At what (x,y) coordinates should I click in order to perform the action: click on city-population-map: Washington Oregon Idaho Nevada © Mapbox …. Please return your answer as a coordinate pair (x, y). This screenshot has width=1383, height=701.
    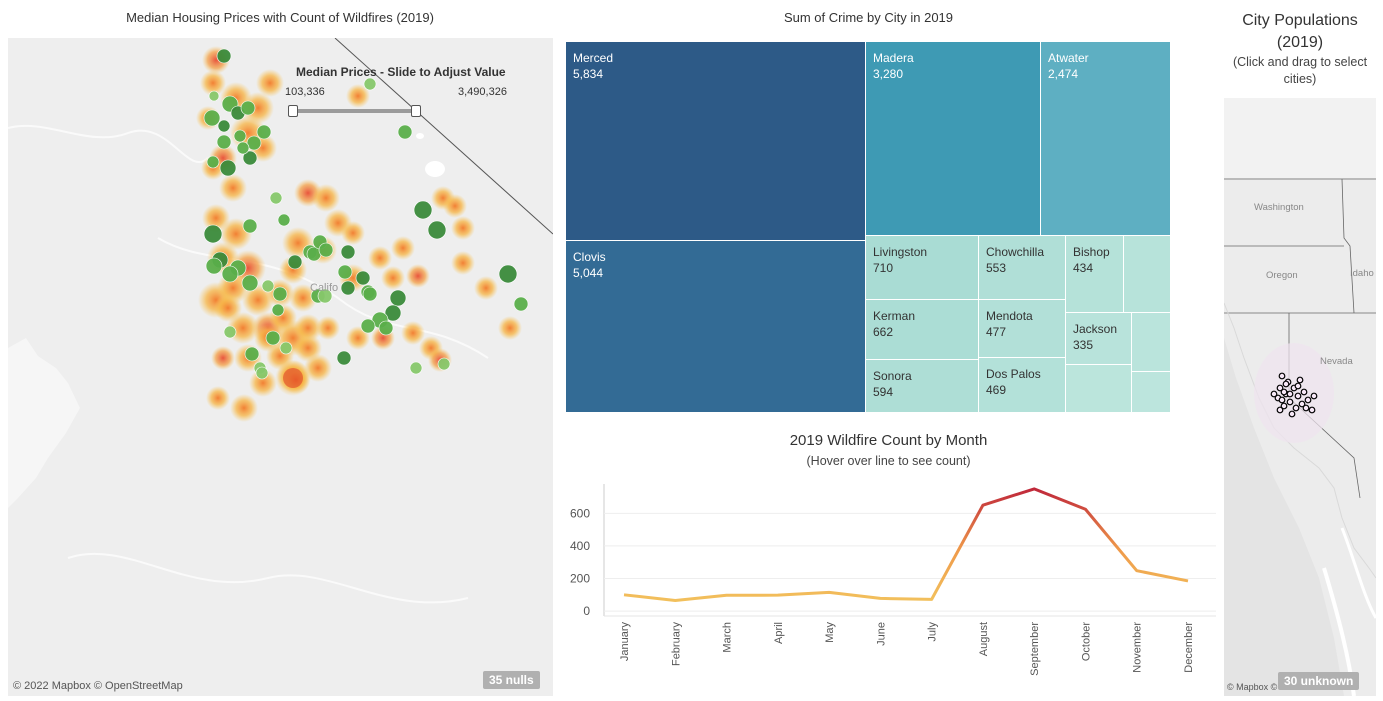
    Looking at the image, I should click on (1300, 397).